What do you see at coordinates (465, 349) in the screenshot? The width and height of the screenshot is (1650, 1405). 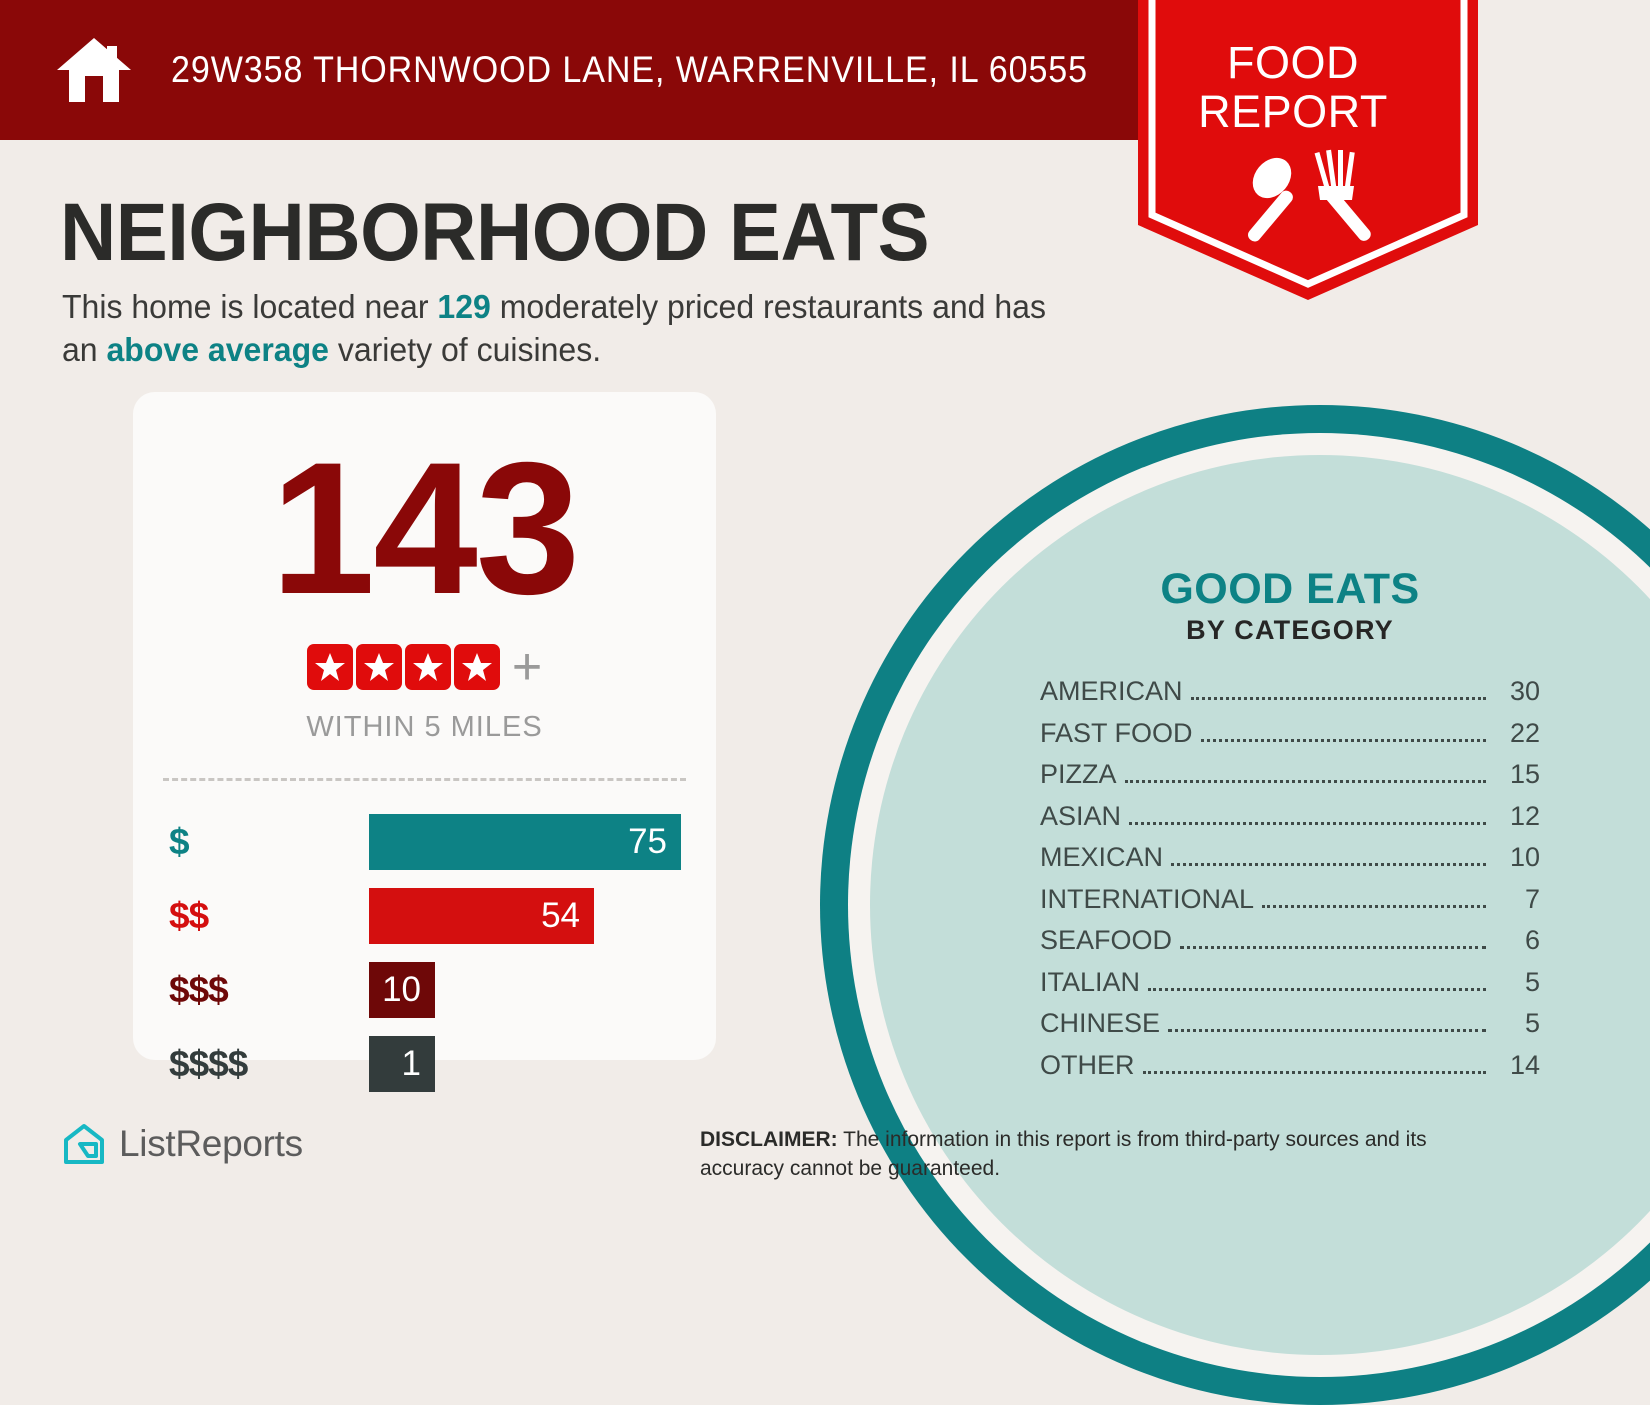 I see `subtitle-part-3: variety of cuisines.` at bounding box center [465, 349].